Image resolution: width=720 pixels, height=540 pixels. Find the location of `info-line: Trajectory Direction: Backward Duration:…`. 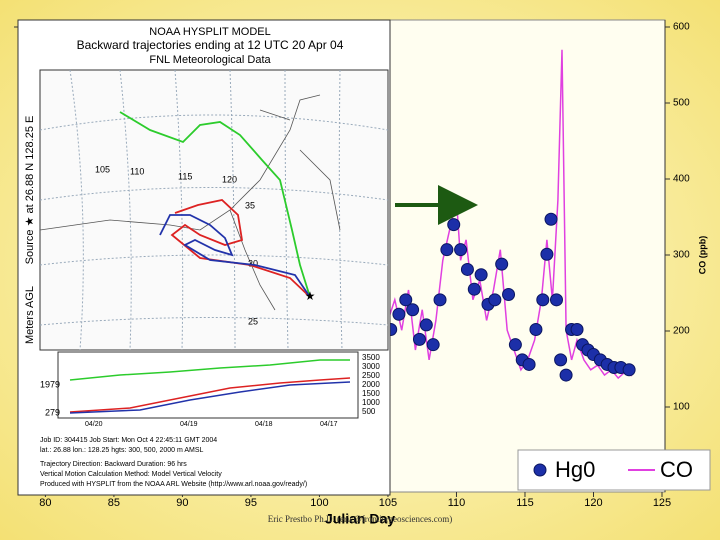

info-line: Trajectory Direction: Backward Duration:… is located at coordinates (113, 464).